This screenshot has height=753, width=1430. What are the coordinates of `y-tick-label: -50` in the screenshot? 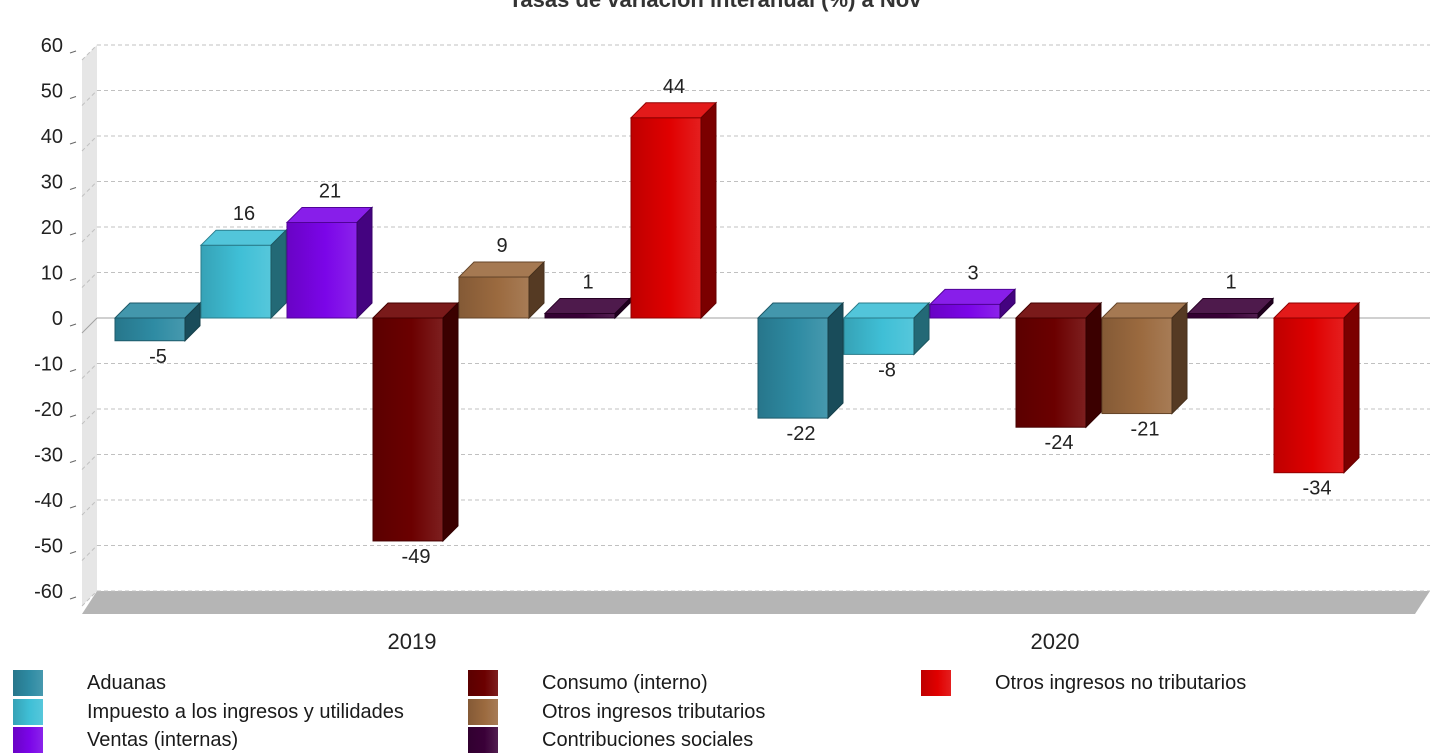 It's located at (48, 547).